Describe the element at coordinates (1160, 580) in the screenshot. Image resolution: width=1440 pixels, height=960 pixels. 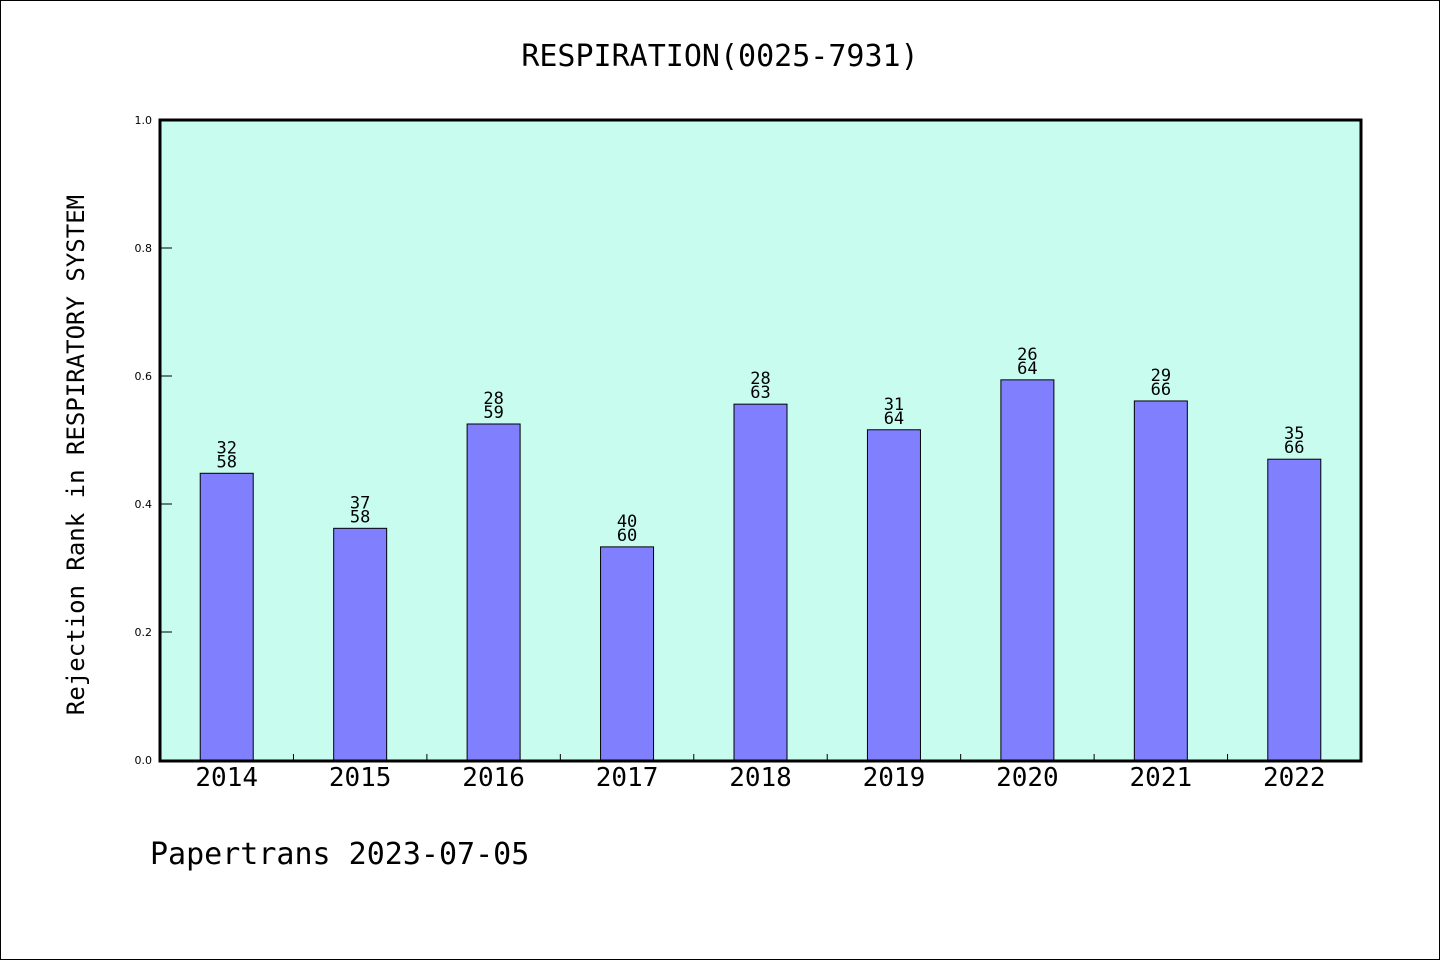
I see `bar-2021` at that location.